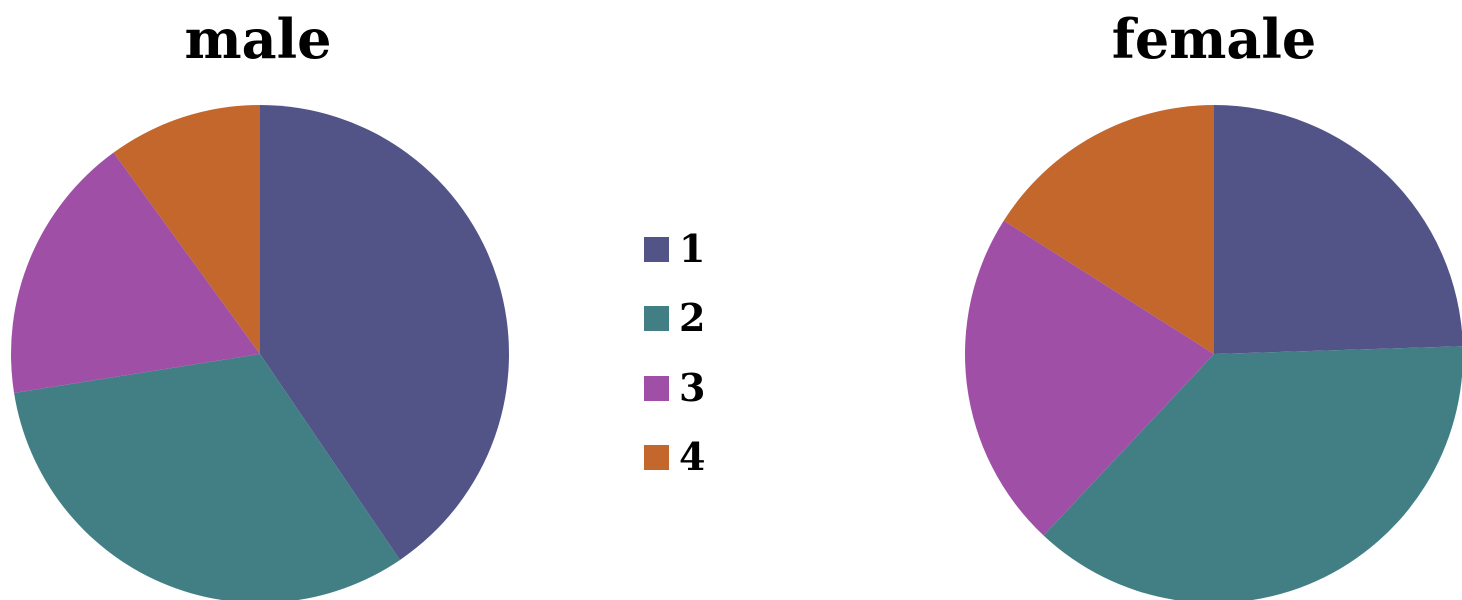 The width and height of the screenshot is (1462, 600). Describe the element at coordinates (692, 387) in the screenshot. I see `legend-label-3: 3` at that location.